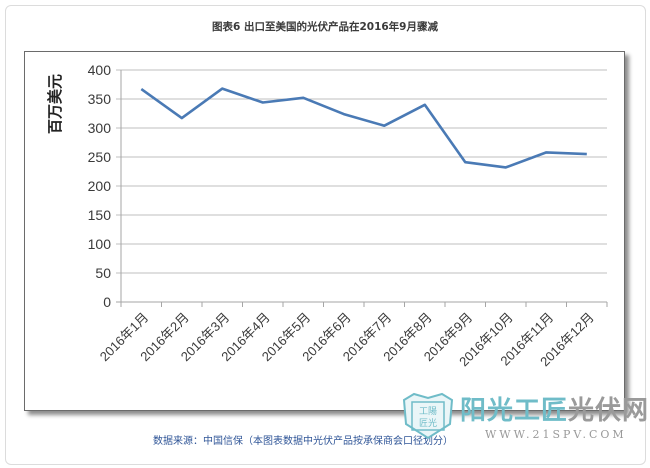 The image size is (650, 468). Describe the element at coordinates (325, 27) in the screenshot. I see `chart-title: 图表6 出口至美国的光伏产品在2016年9月骤减` at that location.